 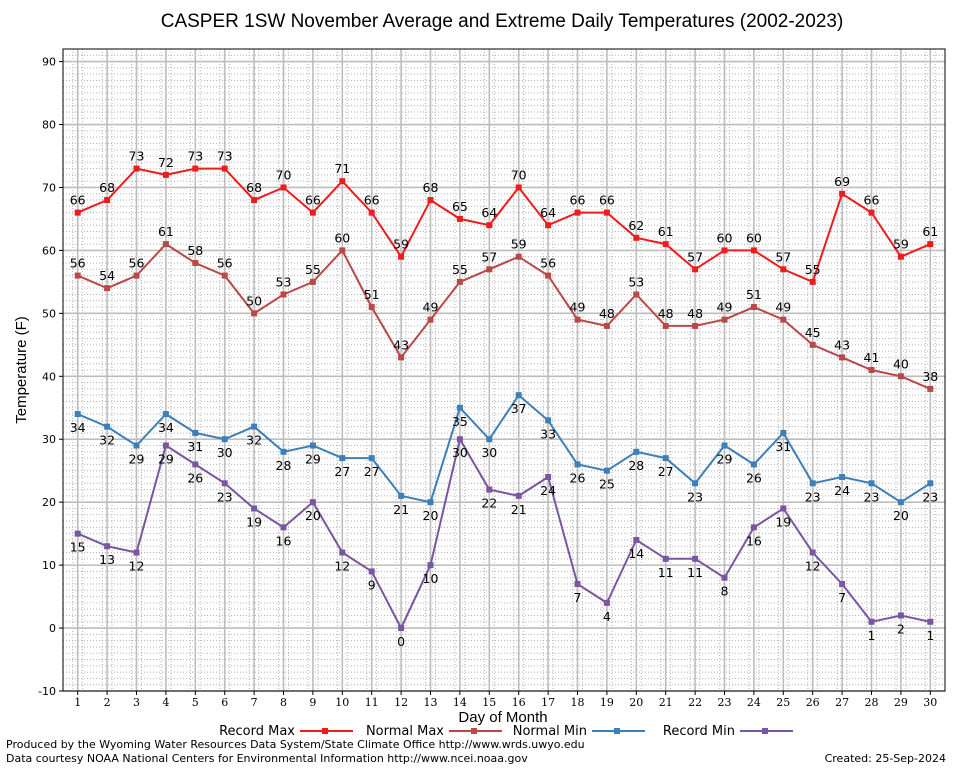 What do you see at coordinates (578, 200) in the screenshot?
I see `record-max-data-label: 66` at bounding box center [578, 200].